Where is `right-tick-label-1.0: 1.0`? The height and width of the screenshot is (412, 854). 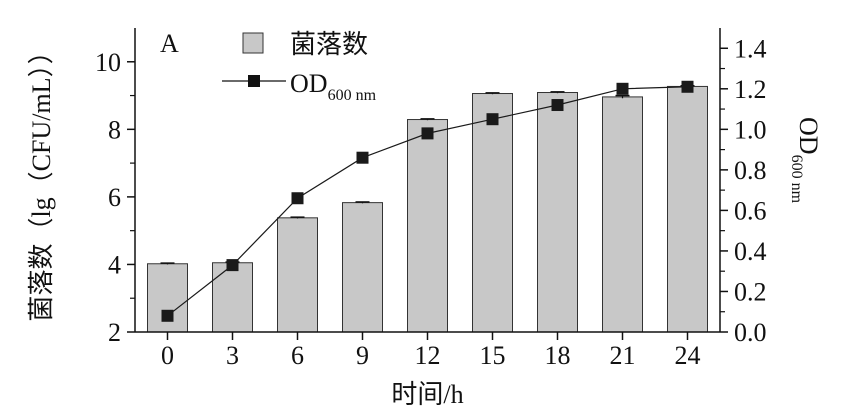 right-tick-label-1.0: 1.0 is located at coordinates (750, 129).